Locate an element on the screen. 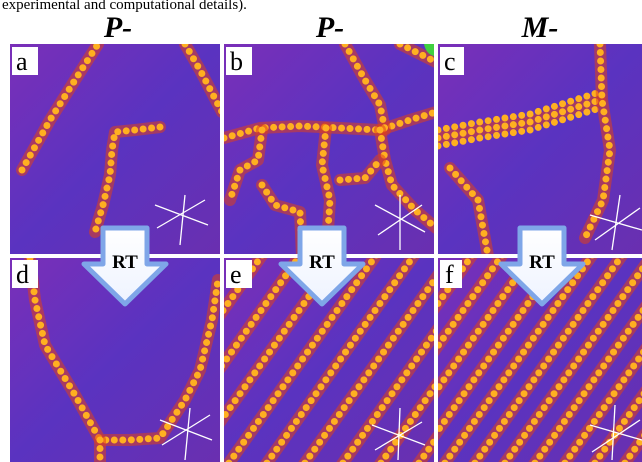 The height and width of the screenshot is (462, 642). panel-label: c is located at coordinates (450, 61).